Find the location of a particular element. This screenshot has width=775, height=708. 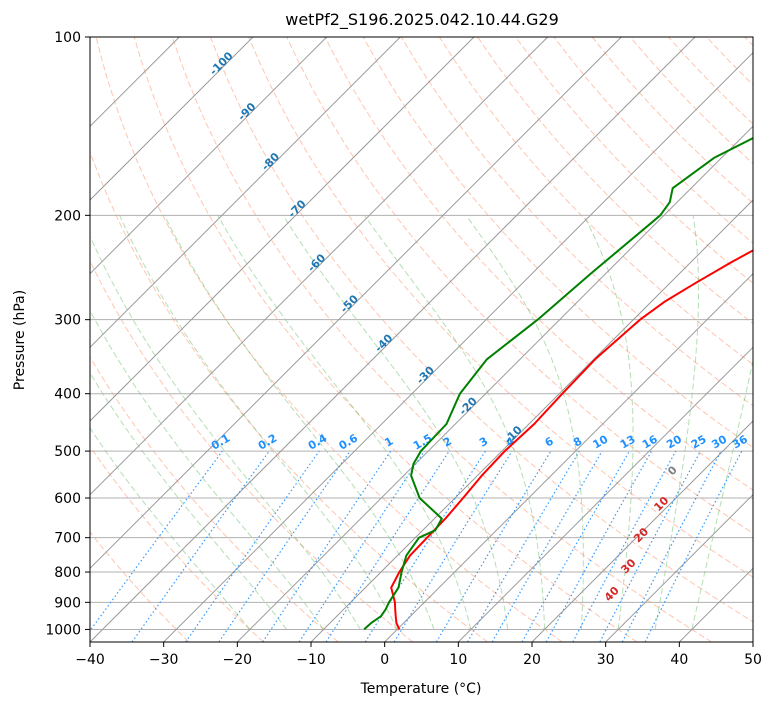

x-tick-label: 20 is located at coordinates (532, 660).